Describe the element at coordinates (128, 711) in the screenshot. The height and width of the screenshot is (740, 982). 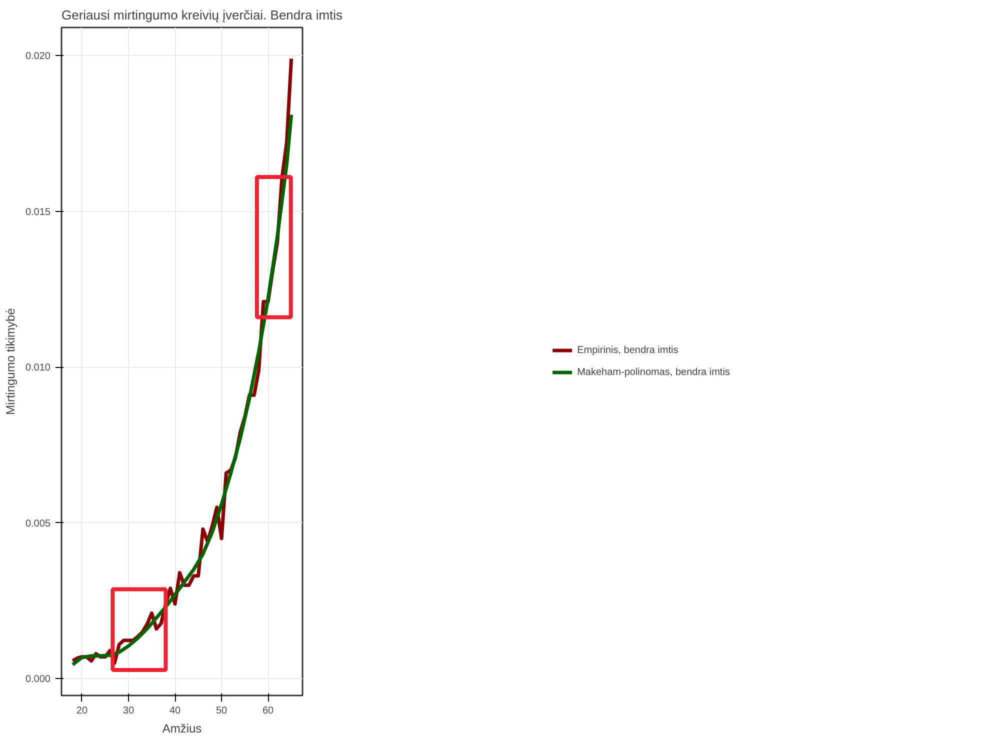
I see `x-tick-label: 30` at that location.